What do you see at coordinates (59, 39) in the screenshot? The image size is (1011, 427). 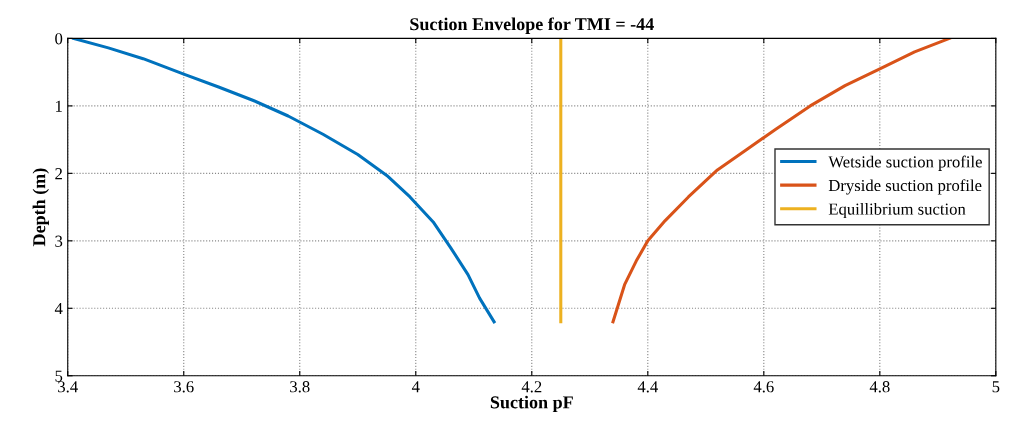 I see `y-tick-label: 0` at bounding box center [59, 39].